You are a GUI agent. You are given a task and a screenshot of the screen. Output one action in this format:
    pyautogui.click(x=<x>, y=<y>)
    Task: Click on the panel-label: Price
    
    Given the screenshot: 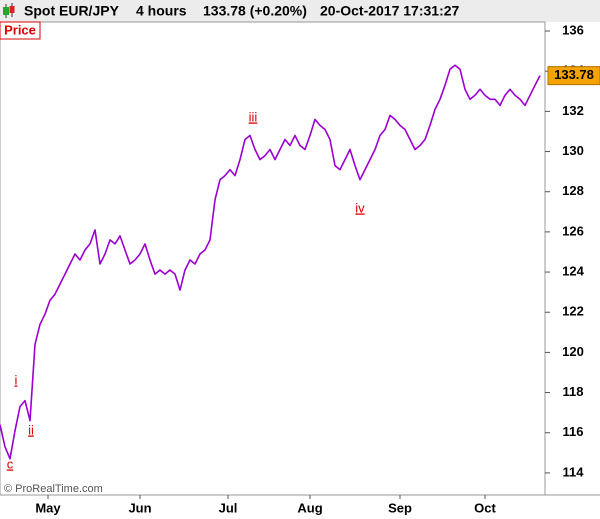 What is the action you would take?
    pyautogui.click(x=20, y=29)
    